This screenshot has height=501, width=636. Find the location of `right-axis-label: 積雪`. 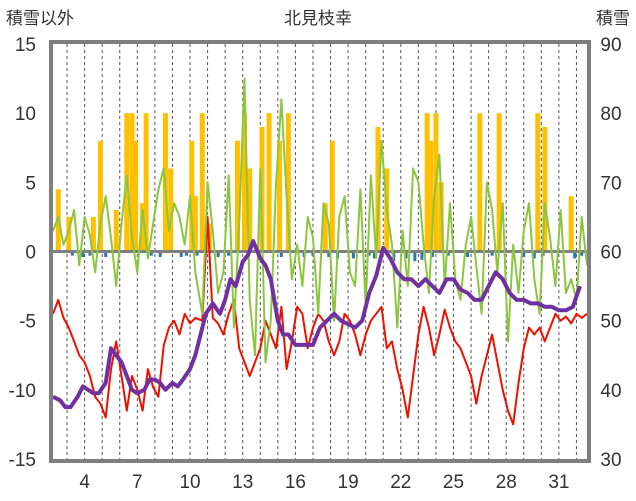

right-axis-label: 積雪 is located at coordinates (613, 19).